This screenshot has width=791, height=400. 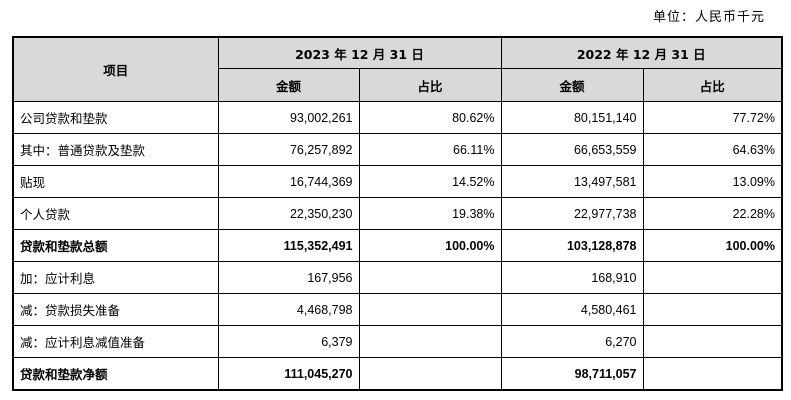 What do you see at coordinates (572, 213) in the screenshot?
I see `amount-2022: 22,977,738` at bounding box center [572, 213].